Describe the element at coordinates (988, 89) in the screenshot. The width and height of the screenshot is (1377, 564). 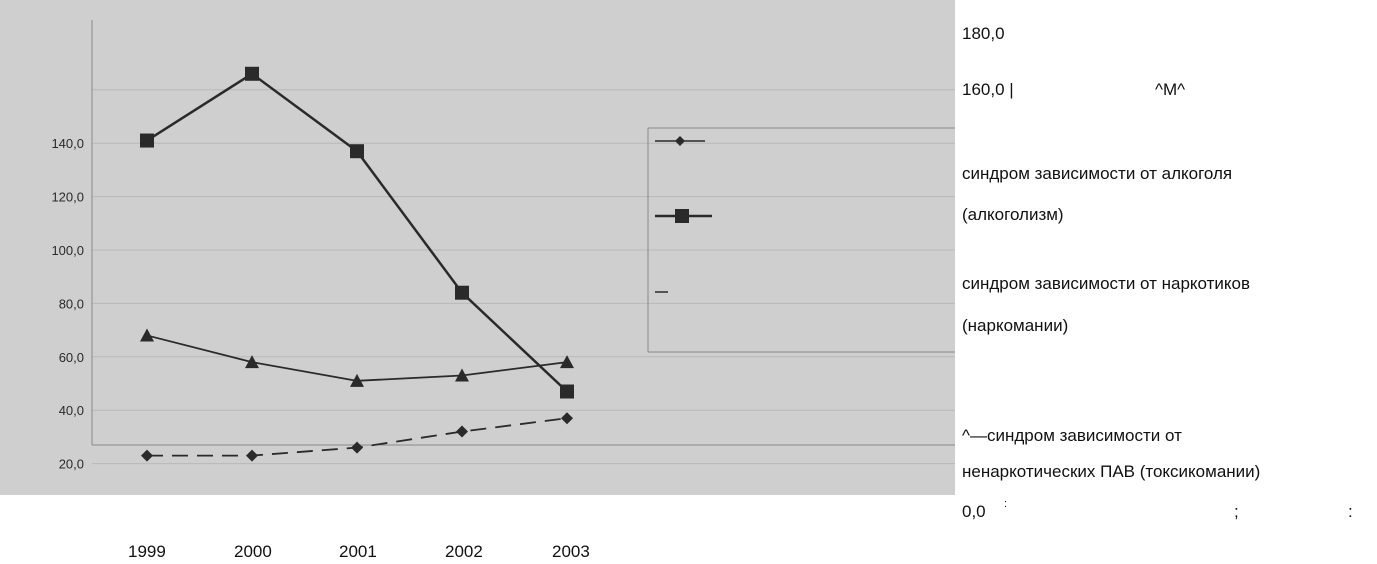
I see `y-label-160: 160,0 |` at that location.